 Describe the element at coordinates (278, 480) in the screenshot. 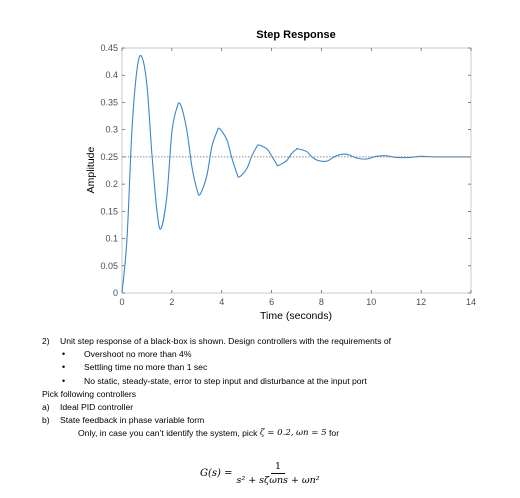

I see `formula-denominator: s² + sζωns + ωn²` at that location.